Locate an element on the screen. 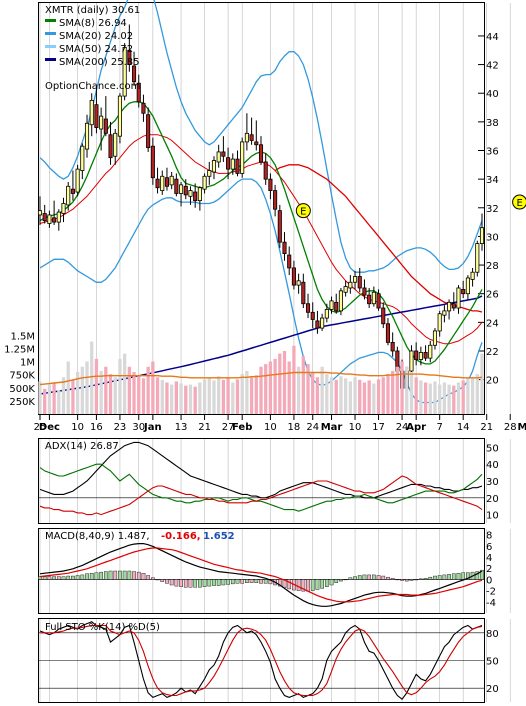 Image resolution: width=526 pixels, height=706 pixels. date-tick-label: 7 is located at coordinates (439, 427).